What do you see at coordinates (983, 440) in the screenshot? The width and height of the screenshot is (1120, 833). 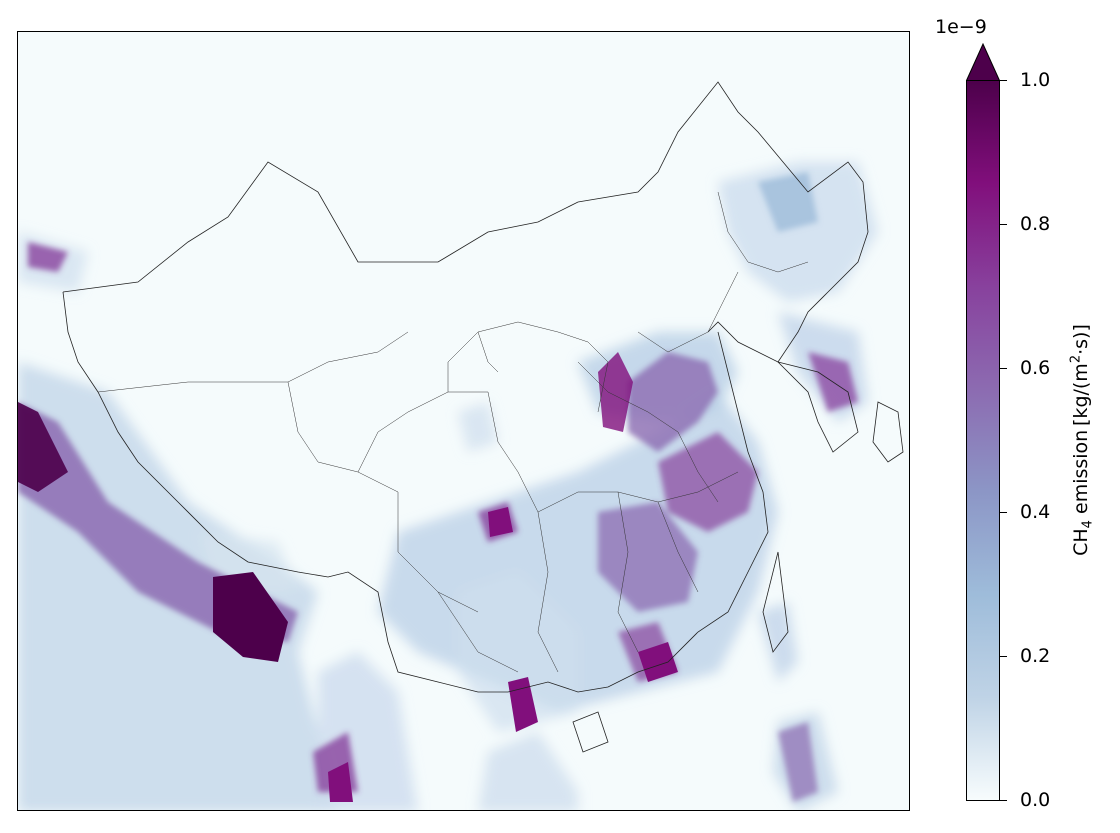 I see `colorbar` at bounding box center [983, 440].